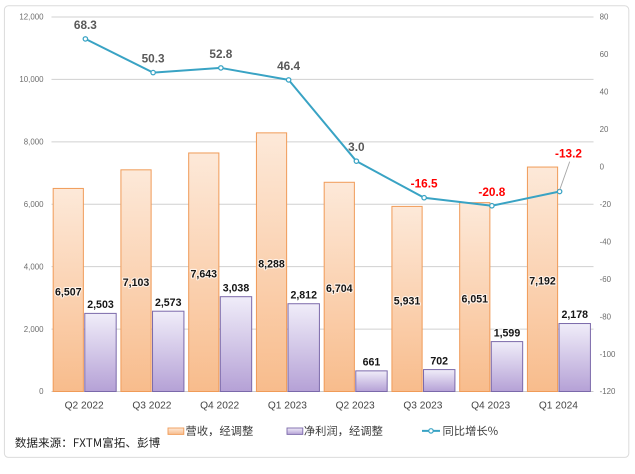  I want to click on svg-text: 80, so click(604, 17).